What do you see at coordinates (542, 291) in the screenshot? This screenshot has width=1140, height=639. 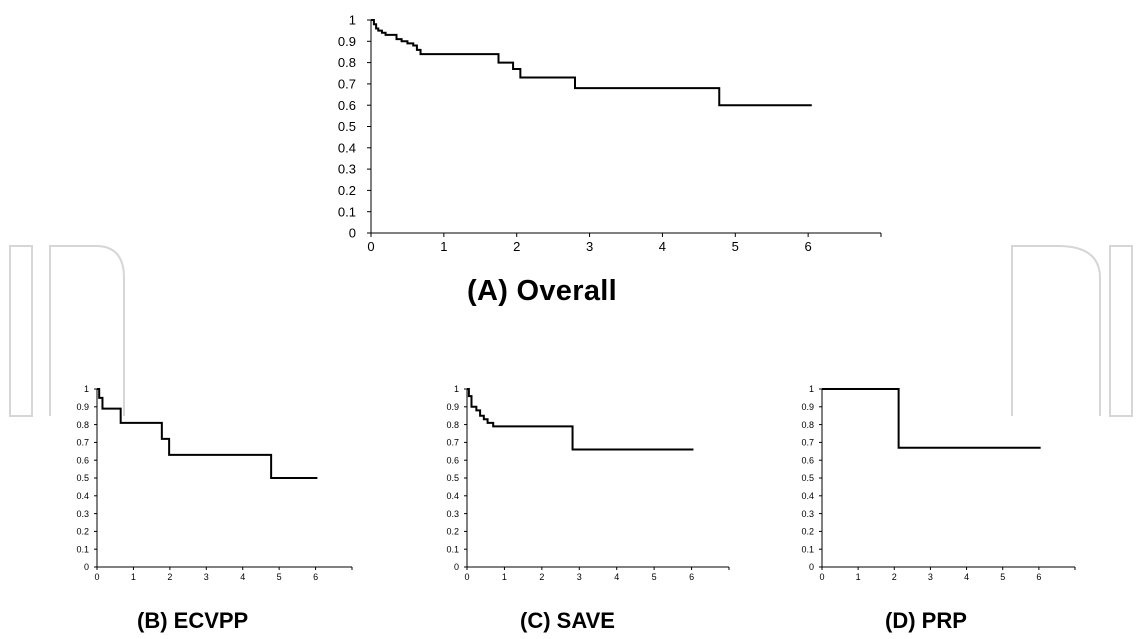 I see `chart-overall-caption: (A) Overall` at bounding box center [542, 291].